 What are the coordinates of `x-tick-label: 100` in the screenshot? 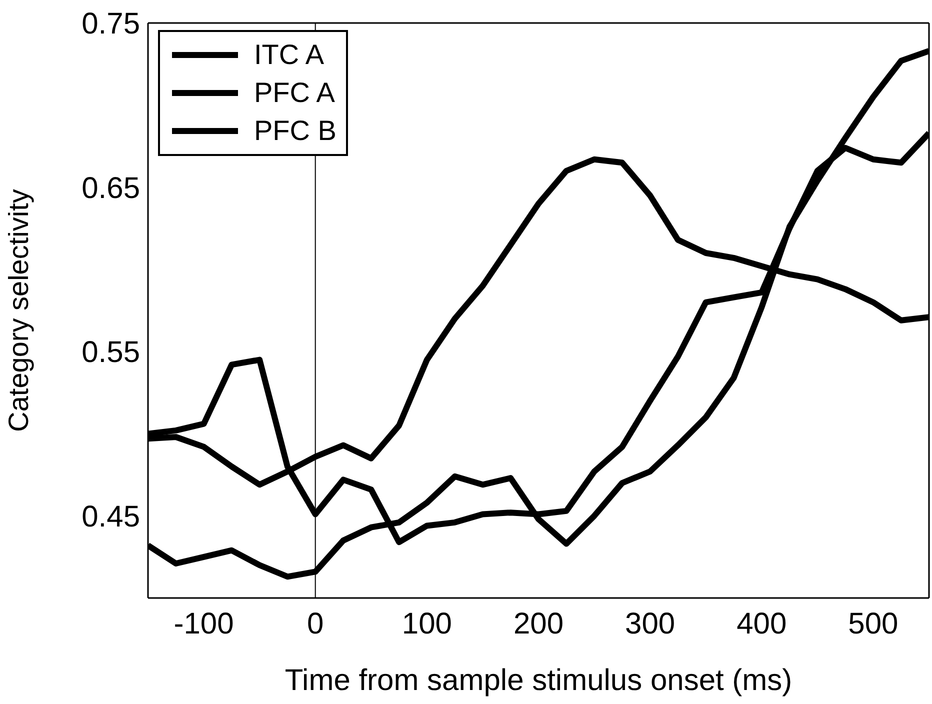 It's located at (427, 623).